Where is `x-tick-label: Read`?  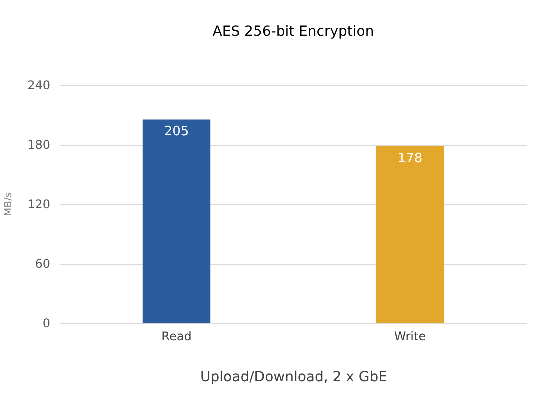
x-tick-label: Read is located at coordinates (177, 337).